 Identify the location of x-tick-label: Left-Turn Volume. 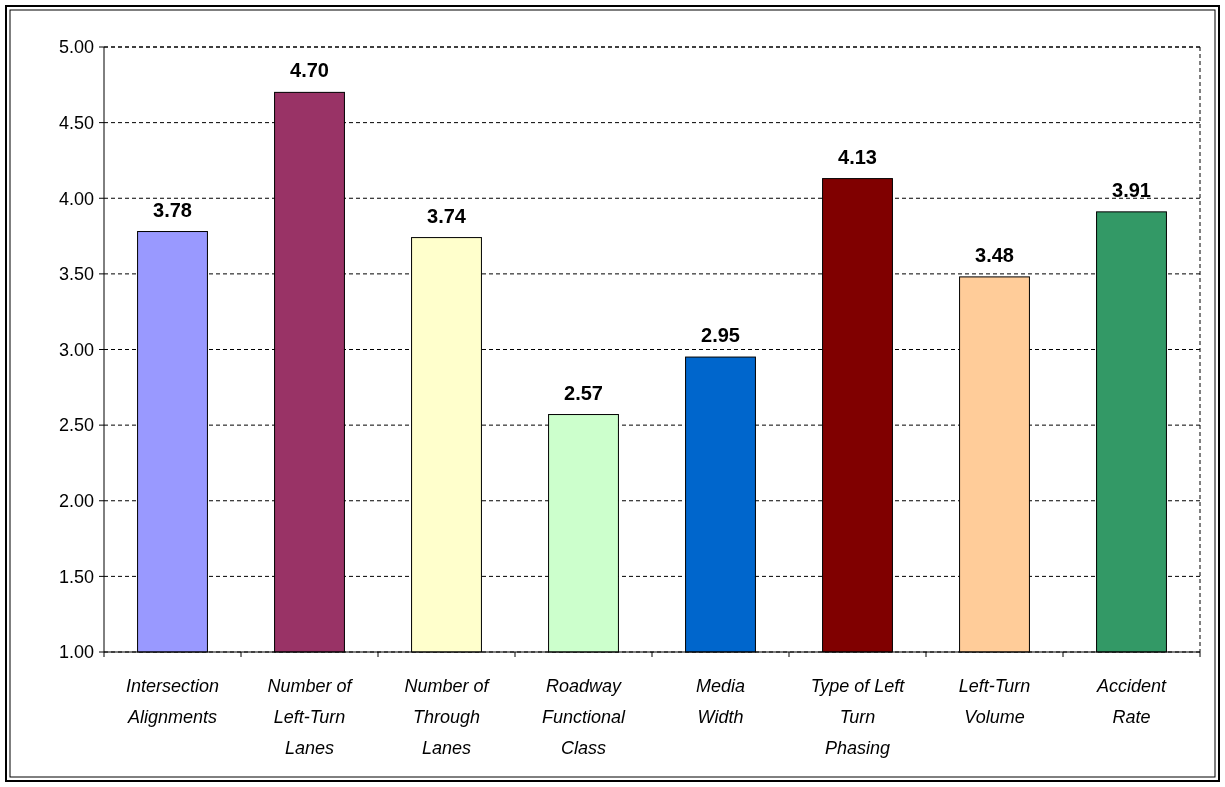
(994, 701).